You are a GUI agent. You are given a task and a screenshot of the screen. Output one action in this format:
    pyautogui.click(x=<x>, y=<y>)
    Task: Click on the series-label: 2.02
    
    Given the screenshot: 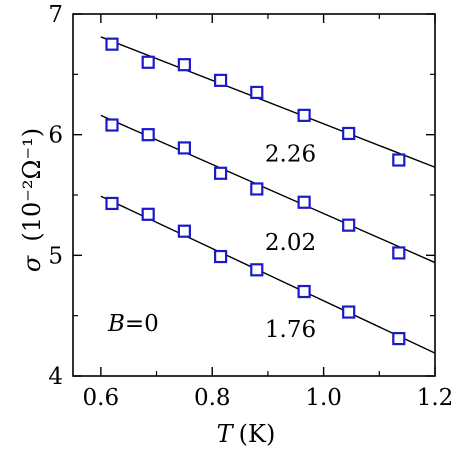 What is the action you would take?
    pyautogui.click(x=290, y=243)
    